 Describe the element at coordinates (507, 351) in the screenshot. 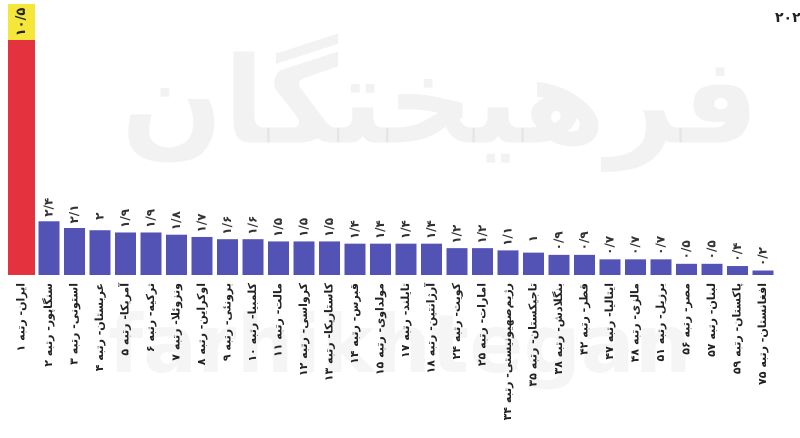

I see `x-tick-label: رژیم‌صهیونیستی- رتبه ۳۴` at that location.